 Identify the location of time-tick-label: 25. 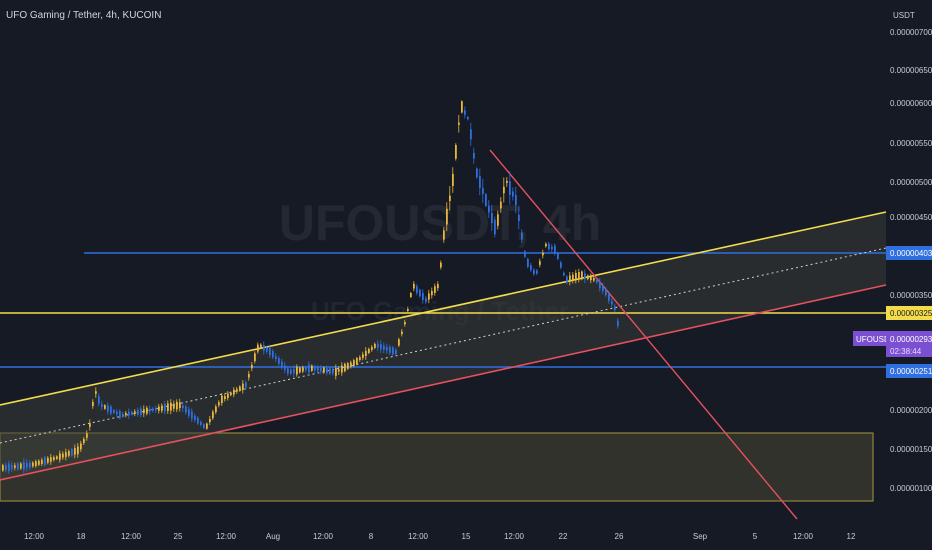
(178, 536).